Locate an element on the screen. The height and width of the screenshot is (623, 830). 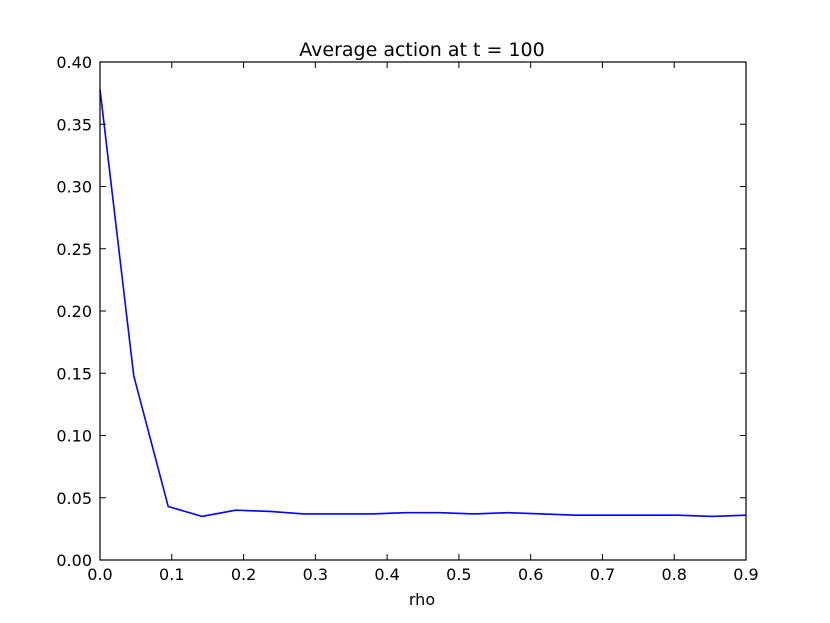
y-tick-label: 0.20 is located at coordinates (74, 311).